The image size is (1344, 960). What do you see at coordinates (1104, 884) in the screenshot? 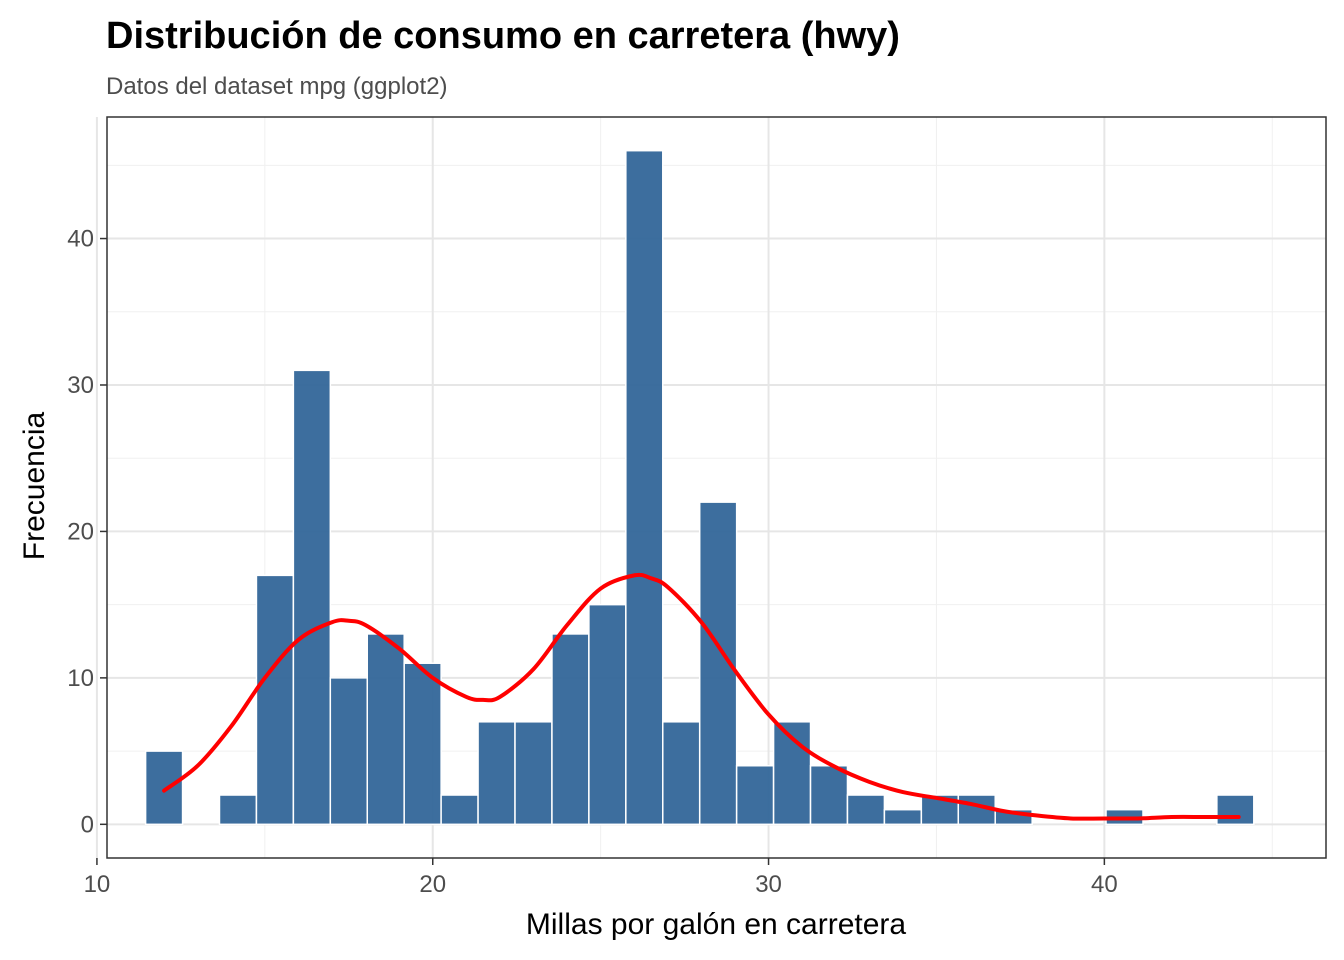
I see `x-tick-label: 40` at bounding box center [1104, 884].